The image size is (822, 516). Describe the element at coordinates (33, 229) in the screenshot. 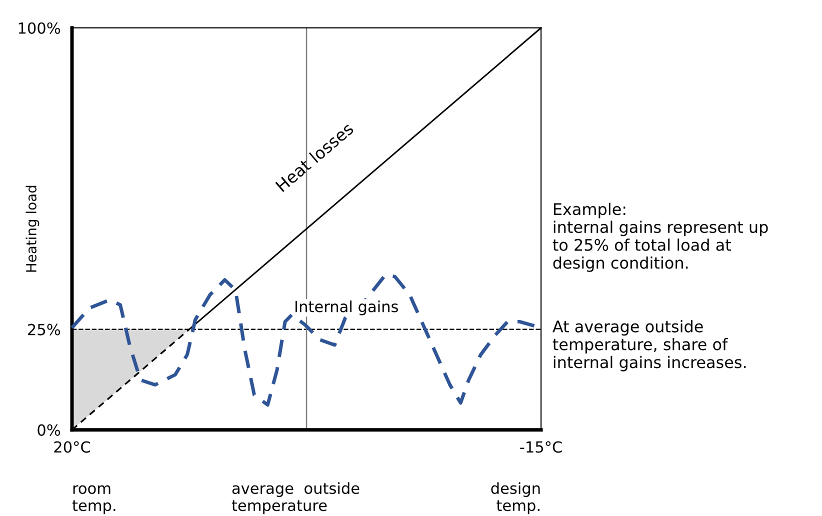

I see `y-axis-title: Heating load` at that location.